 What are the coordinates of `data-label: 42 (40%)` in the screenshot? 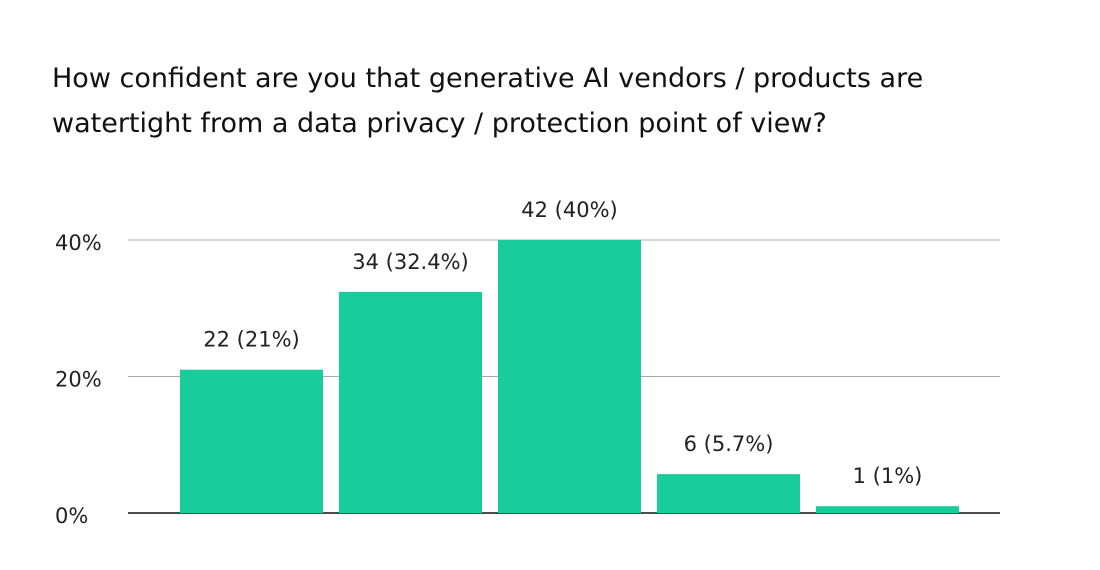 It's located at (569, 210).